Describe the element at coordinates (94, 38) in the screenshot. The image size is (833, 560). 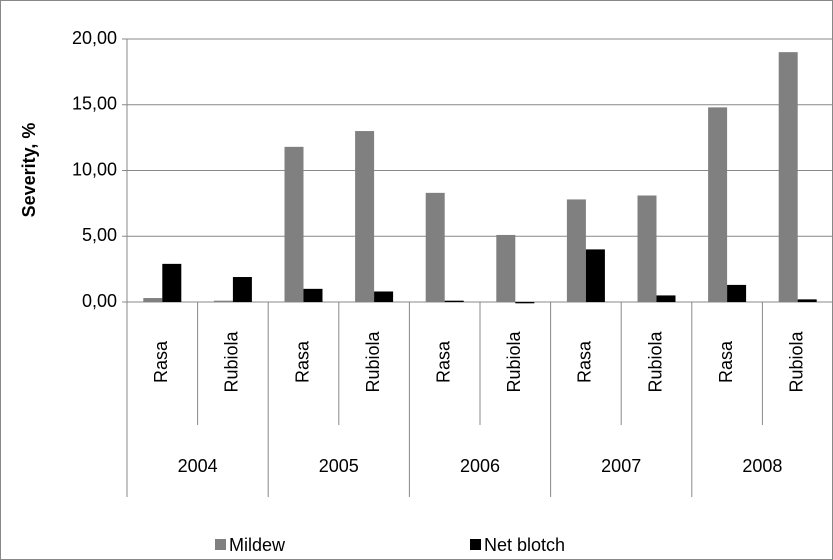
I see `y-tick-label: 20,00` at that location.